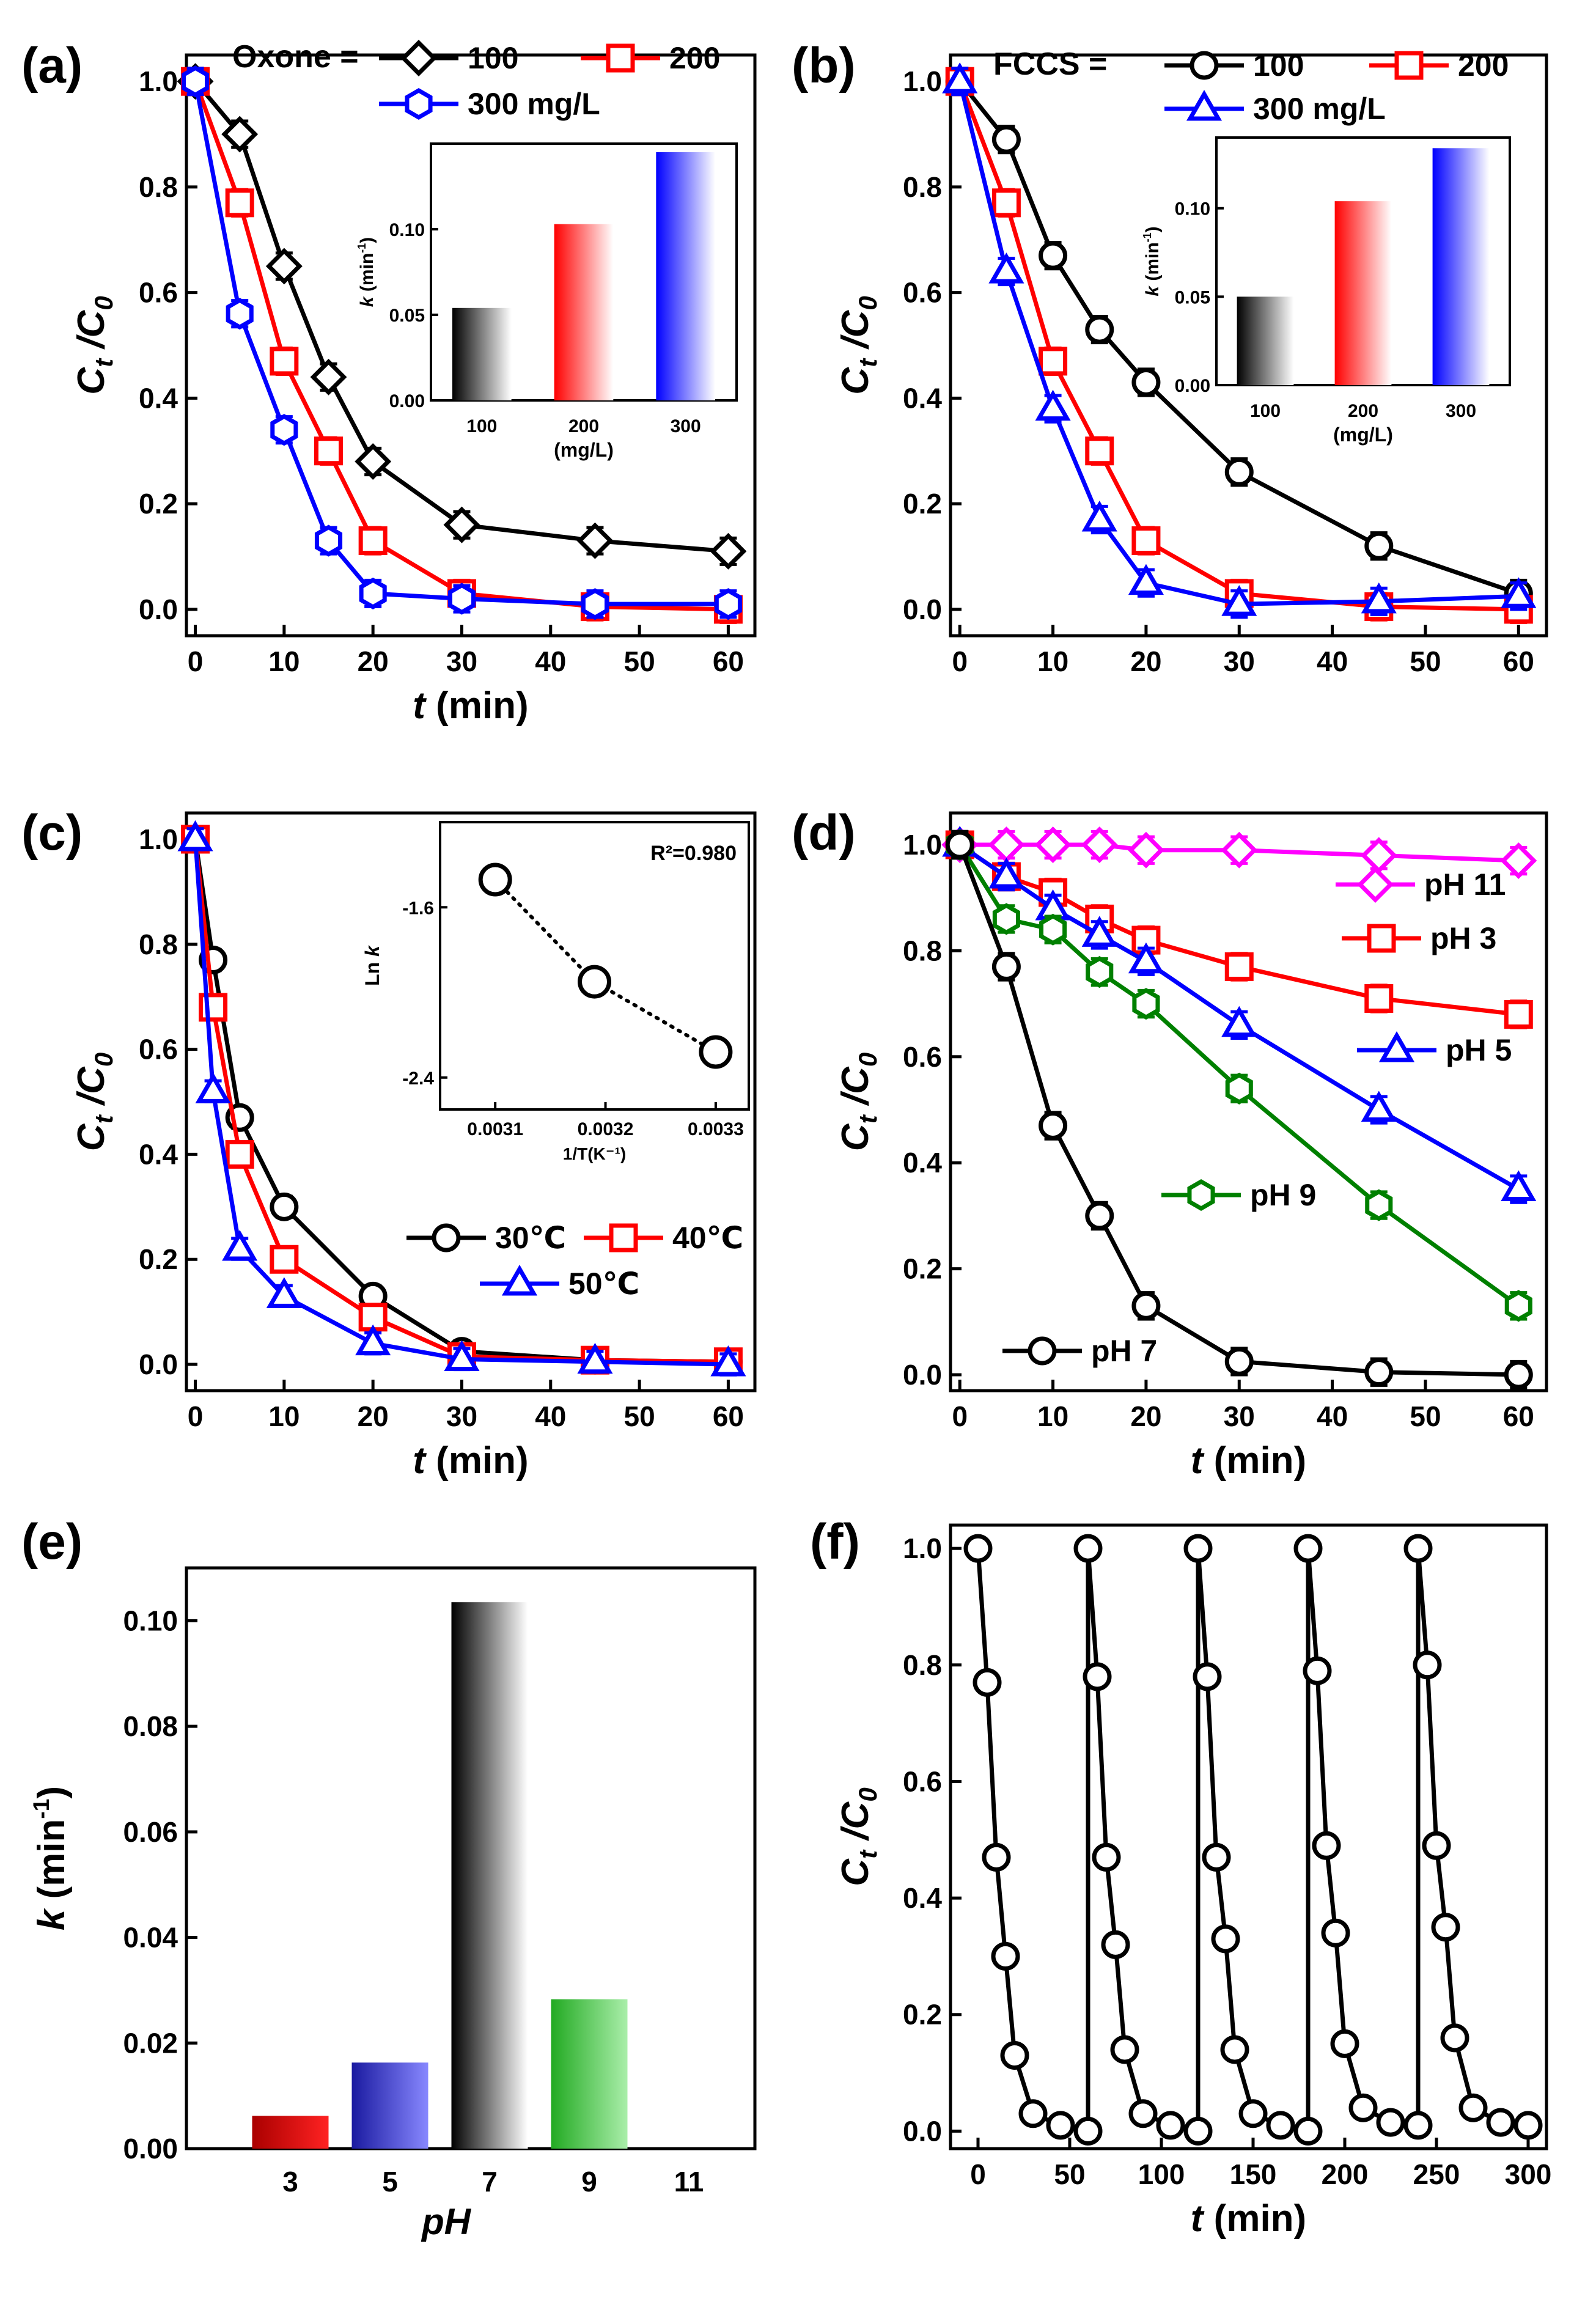 The image size is (1596, 2310). Describe the element at coordinates (1425, 1416) in the screenshot. I see `x-tick-label: 50` at that location.